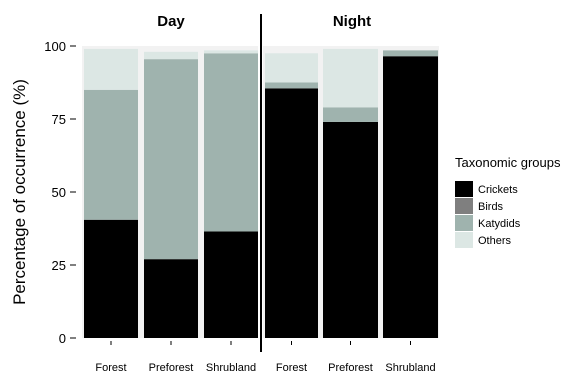 The width and height of the screenshot is (571, 372). Describe the element at coordinates (499, 224) in the screenshot. I see `legend-label-katydids: Katydids` at that location.